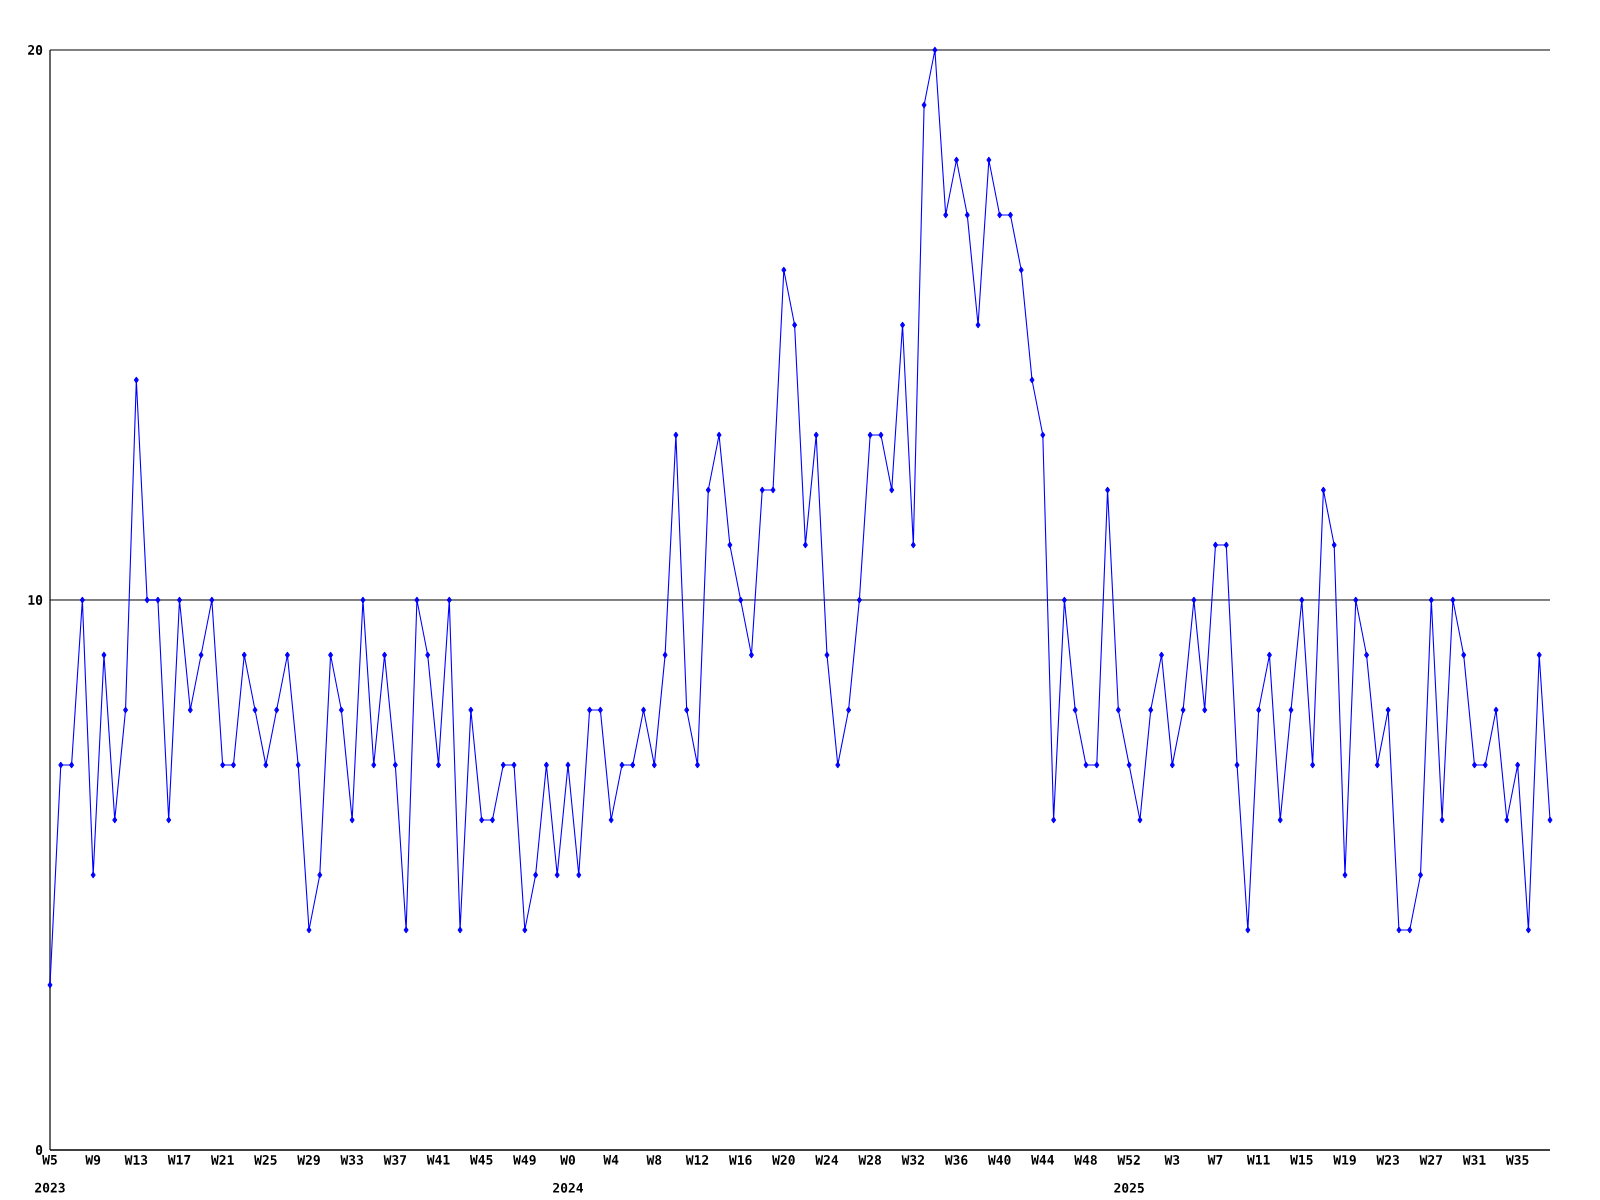 The height and width of the screenshot is (1200, 1600). I want to click on x-tick-label: W19, so click(1344, 1160).